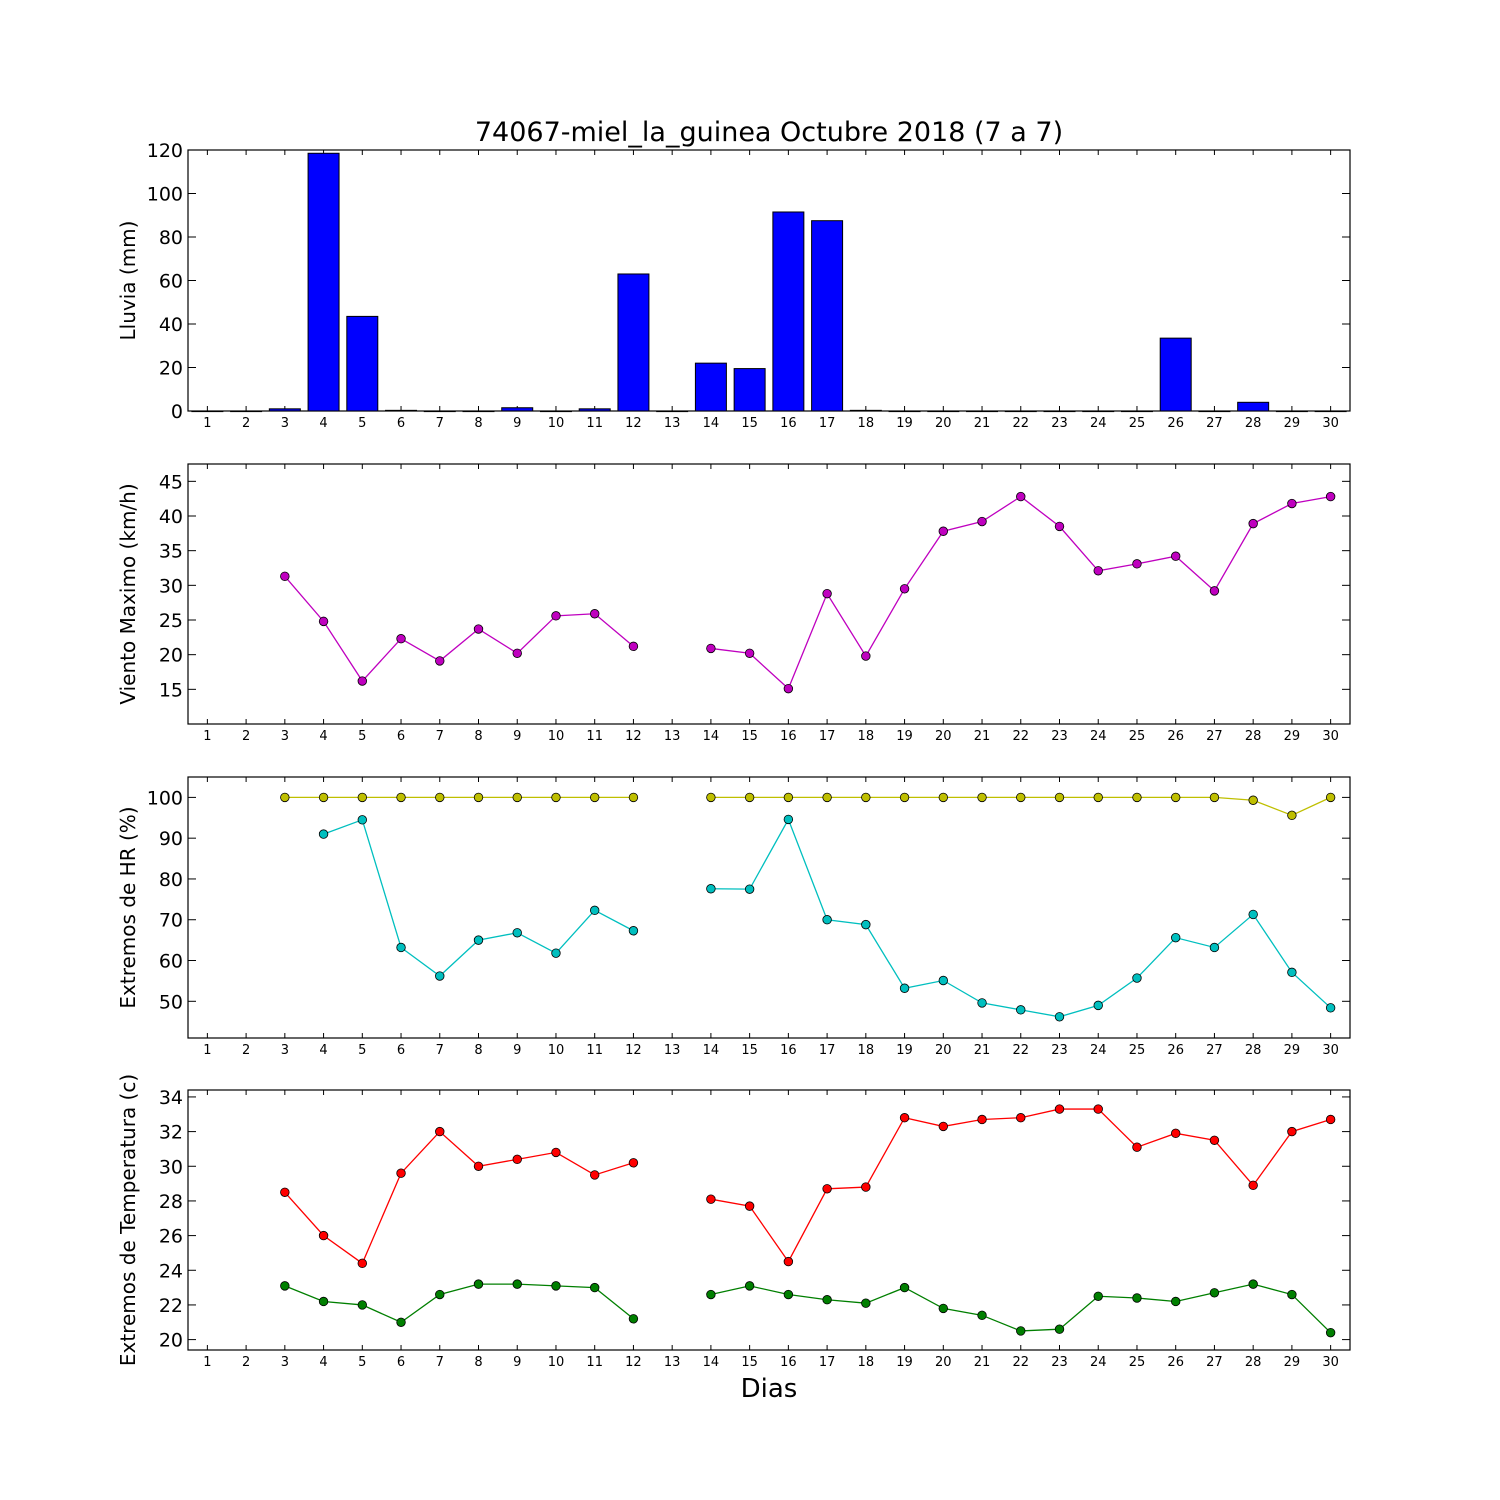  I want to click on y-tick-label: 32, so click(171, 1133).